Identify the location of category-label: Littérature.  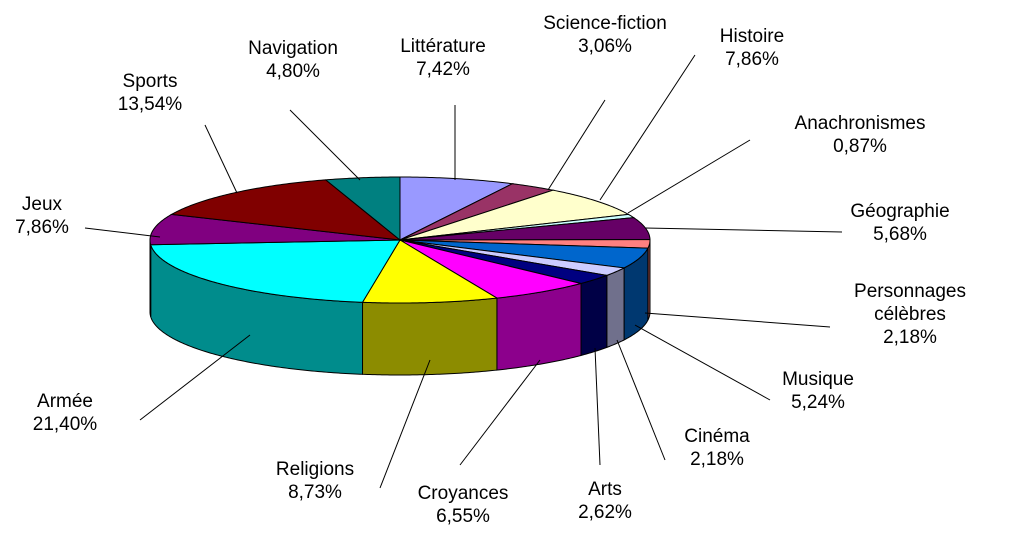
(443, 46).